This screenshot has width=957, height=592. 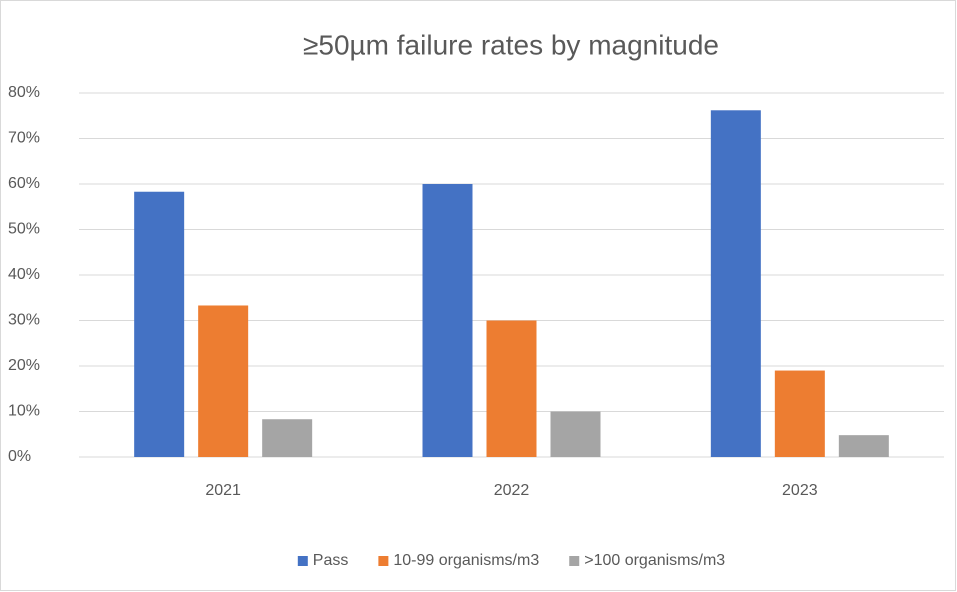 I want to click on legend-label: Pass, so click(x=331, y=560).